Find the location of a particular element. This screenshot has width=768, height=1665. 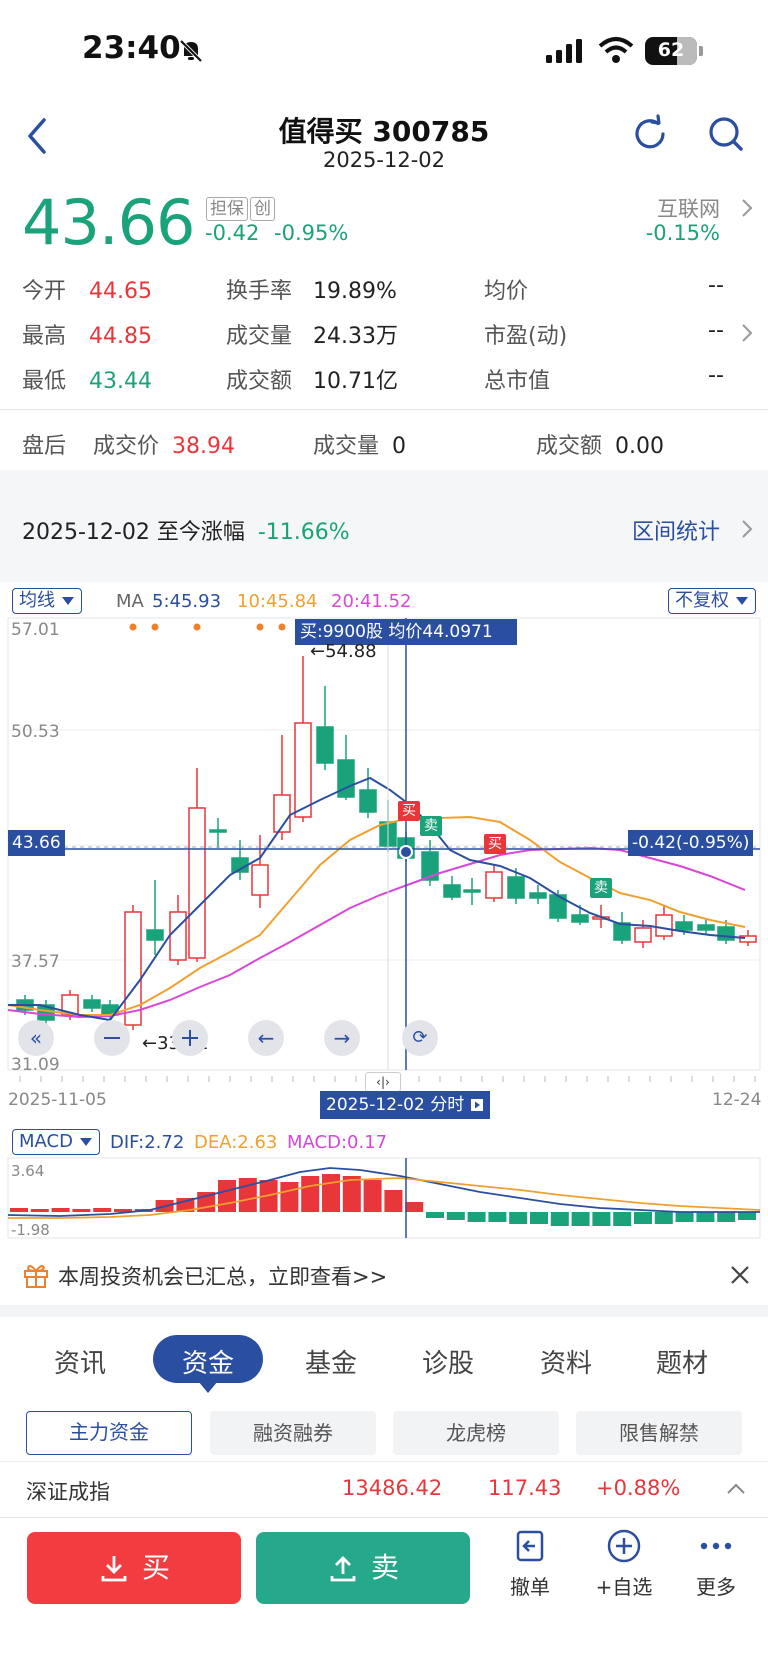

subtab-main-funds: 主力资金 is located at coordinates (109, 1433).